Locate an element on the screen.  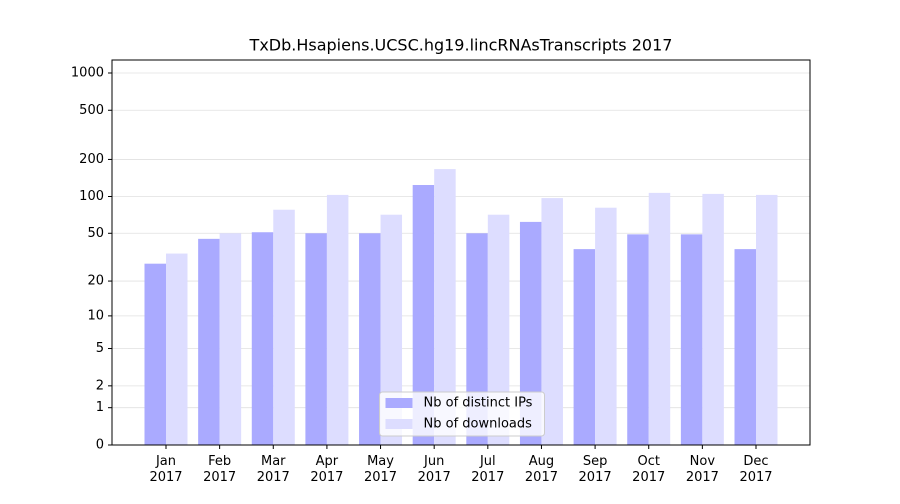
y-tick-label: 0 is located at coordinates (100, 445).